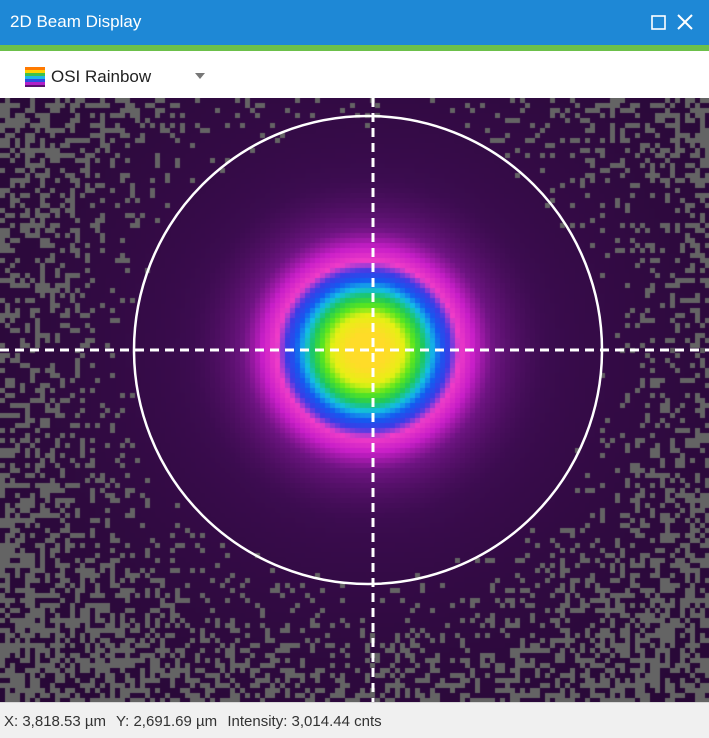 Image resolution: width=709 pixels, height=738 pixels. What do you see at coordinates (166, 721) in the screenshot?
I see `cursor-y-readout: Y: 2,691.69 µm` at bounding box center [166, 721].